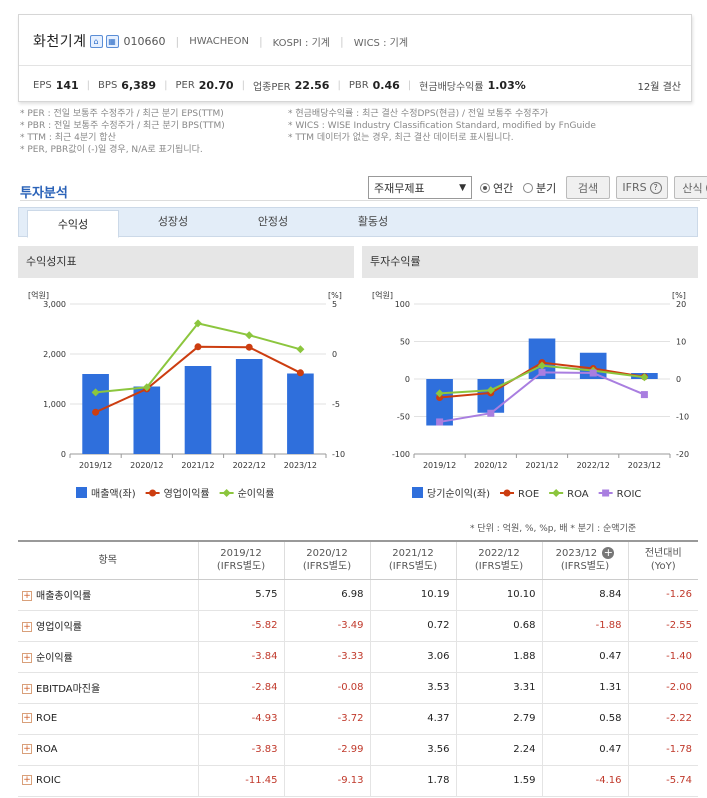 The width and height of the screenshot is (707, 798). I want to click on tab-profitability: 수익성, so click(73, 224).